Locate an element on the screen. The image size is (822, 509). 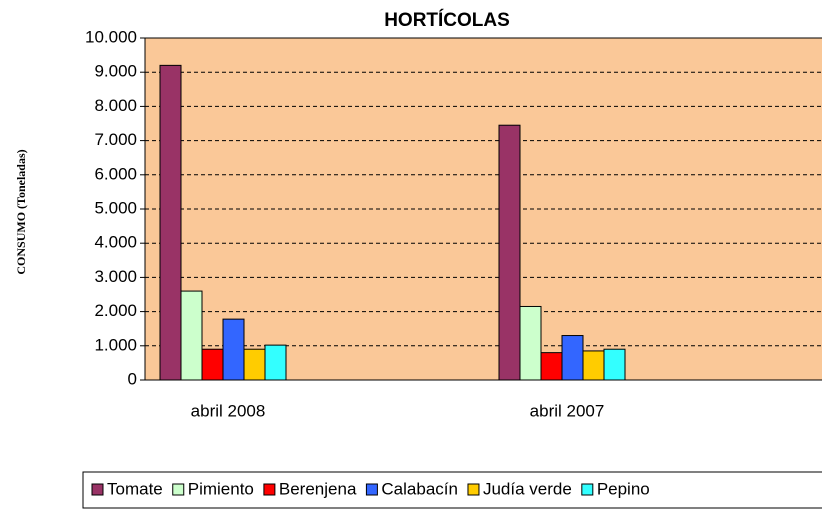
legend-label: Pimiento is located at coordinates (221, 488).